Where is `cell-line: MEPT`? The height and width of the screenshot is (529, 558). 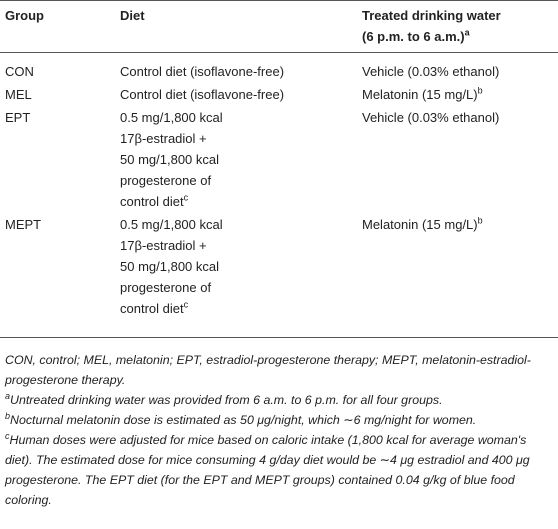 cell-line: MEPT is located at coordinates (23, 224).